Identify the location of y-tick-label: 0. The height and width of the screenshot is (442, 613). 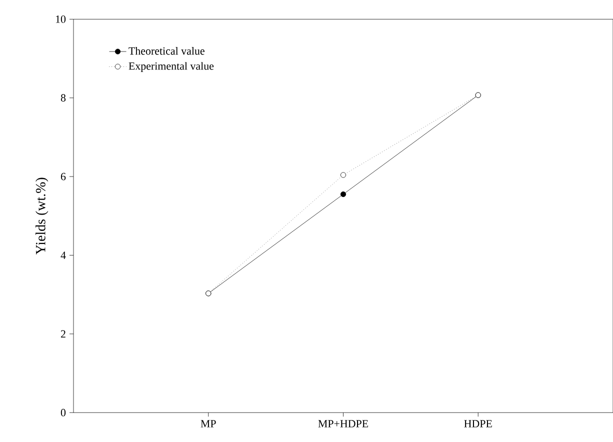
(63, 412).